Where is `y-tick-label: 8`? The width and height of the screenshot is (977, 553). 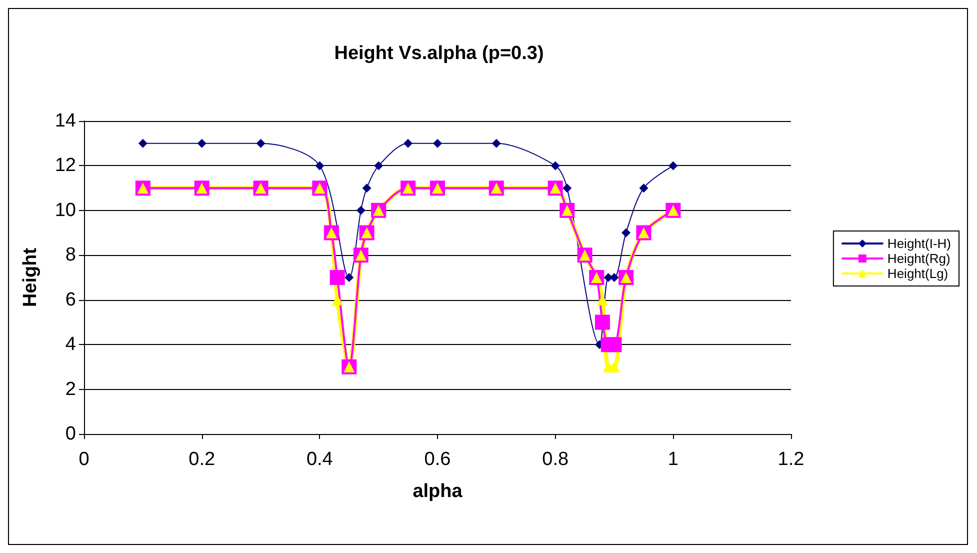 y-tick-label: 8 is located at coordinates (70, 255).